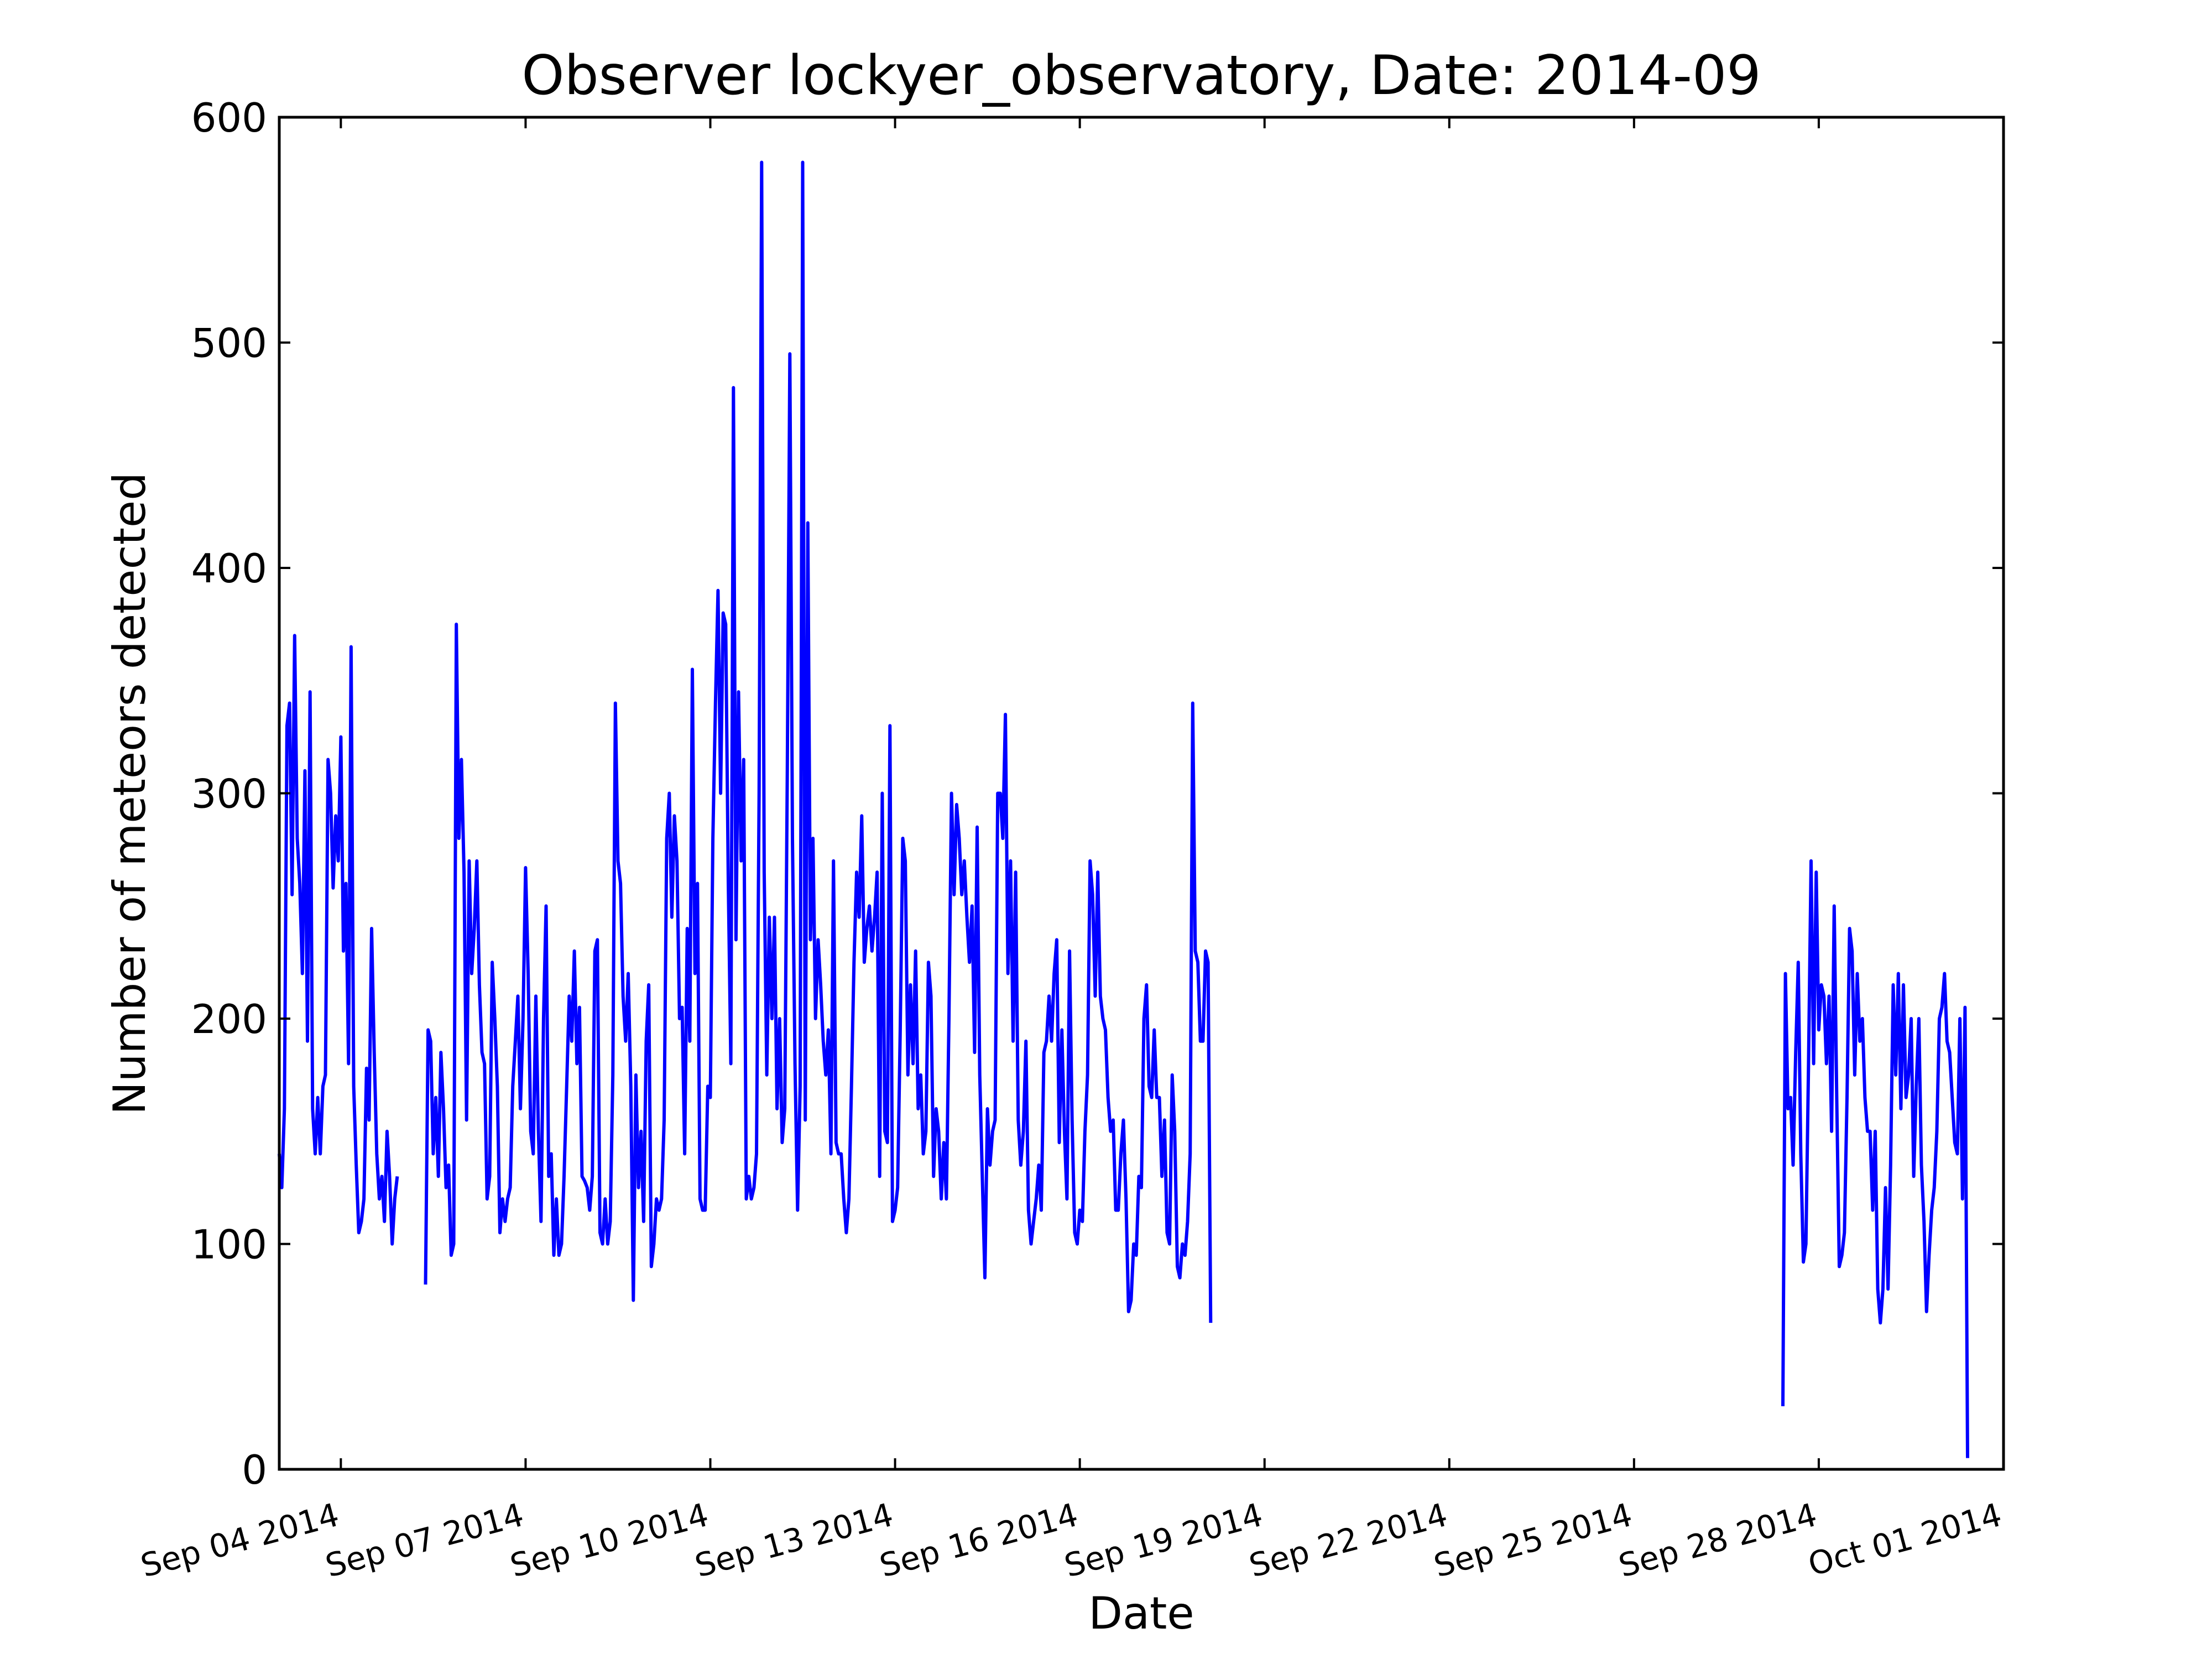 The height and width of the screenshot is (1659, 2212). What do you see at coordinates (130, 793) in the screenshot?
I see `y-axis-label: Number of meteors detected` at bounding box center [130, 793].